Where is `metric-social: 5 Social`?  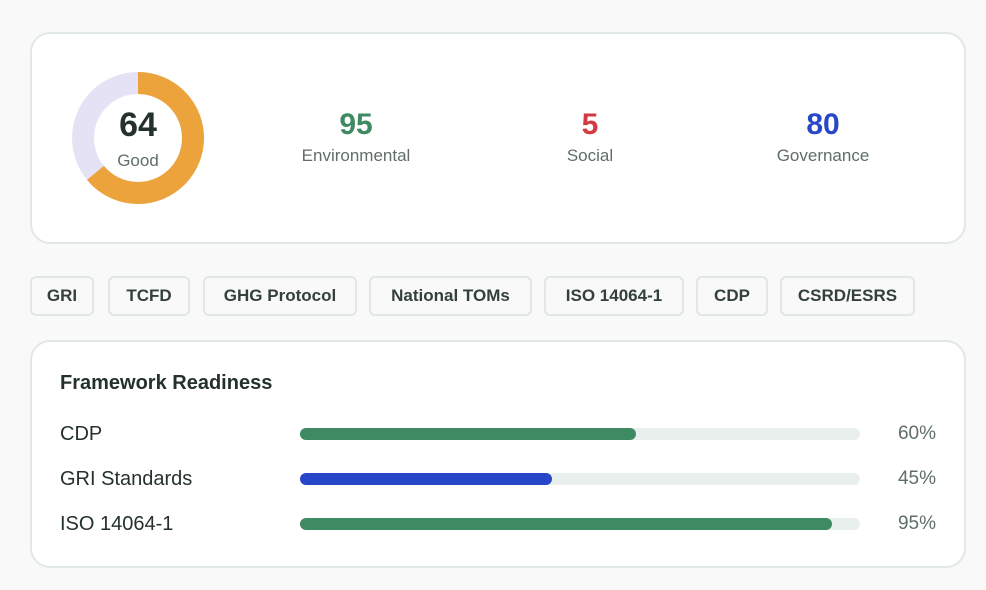 metric-social: 5 Social is located at coordinates (590, 137).